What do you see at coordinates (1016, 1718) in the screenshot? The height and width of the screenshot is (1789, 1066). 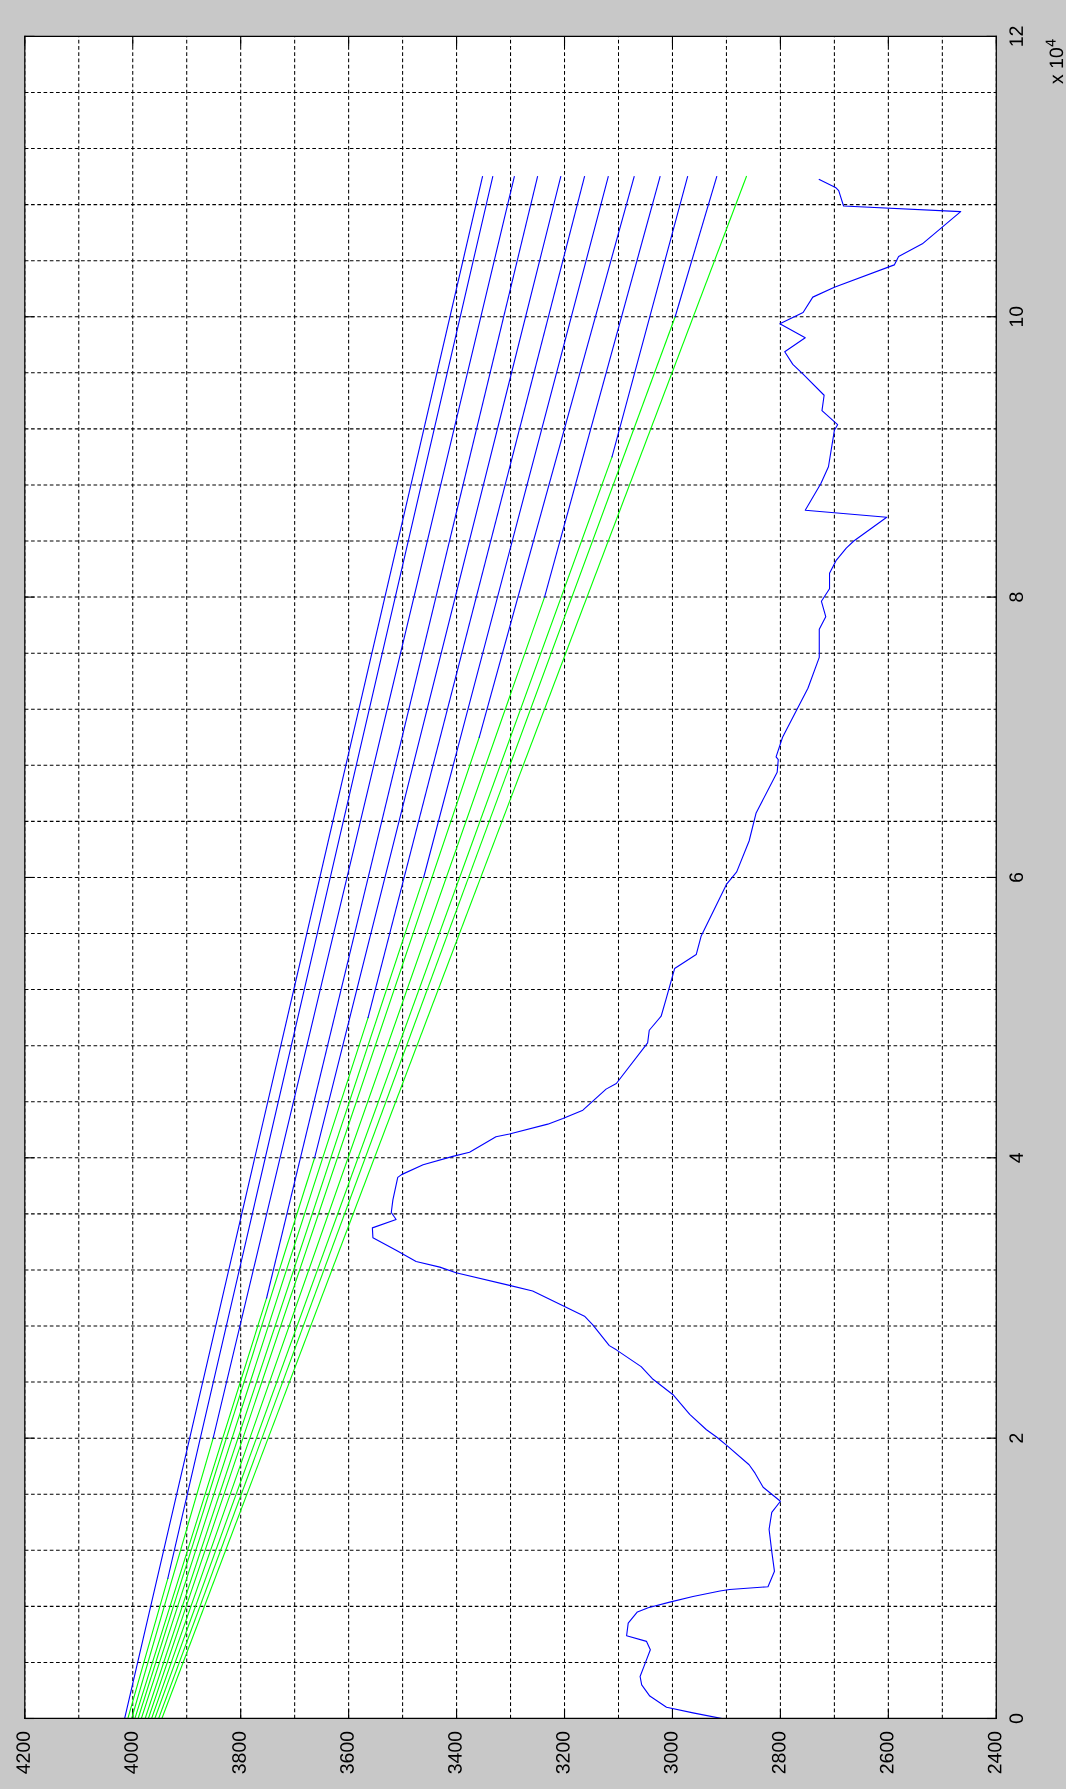 I see `y-tick-label: 0` at bounding box center [1016, 1718].